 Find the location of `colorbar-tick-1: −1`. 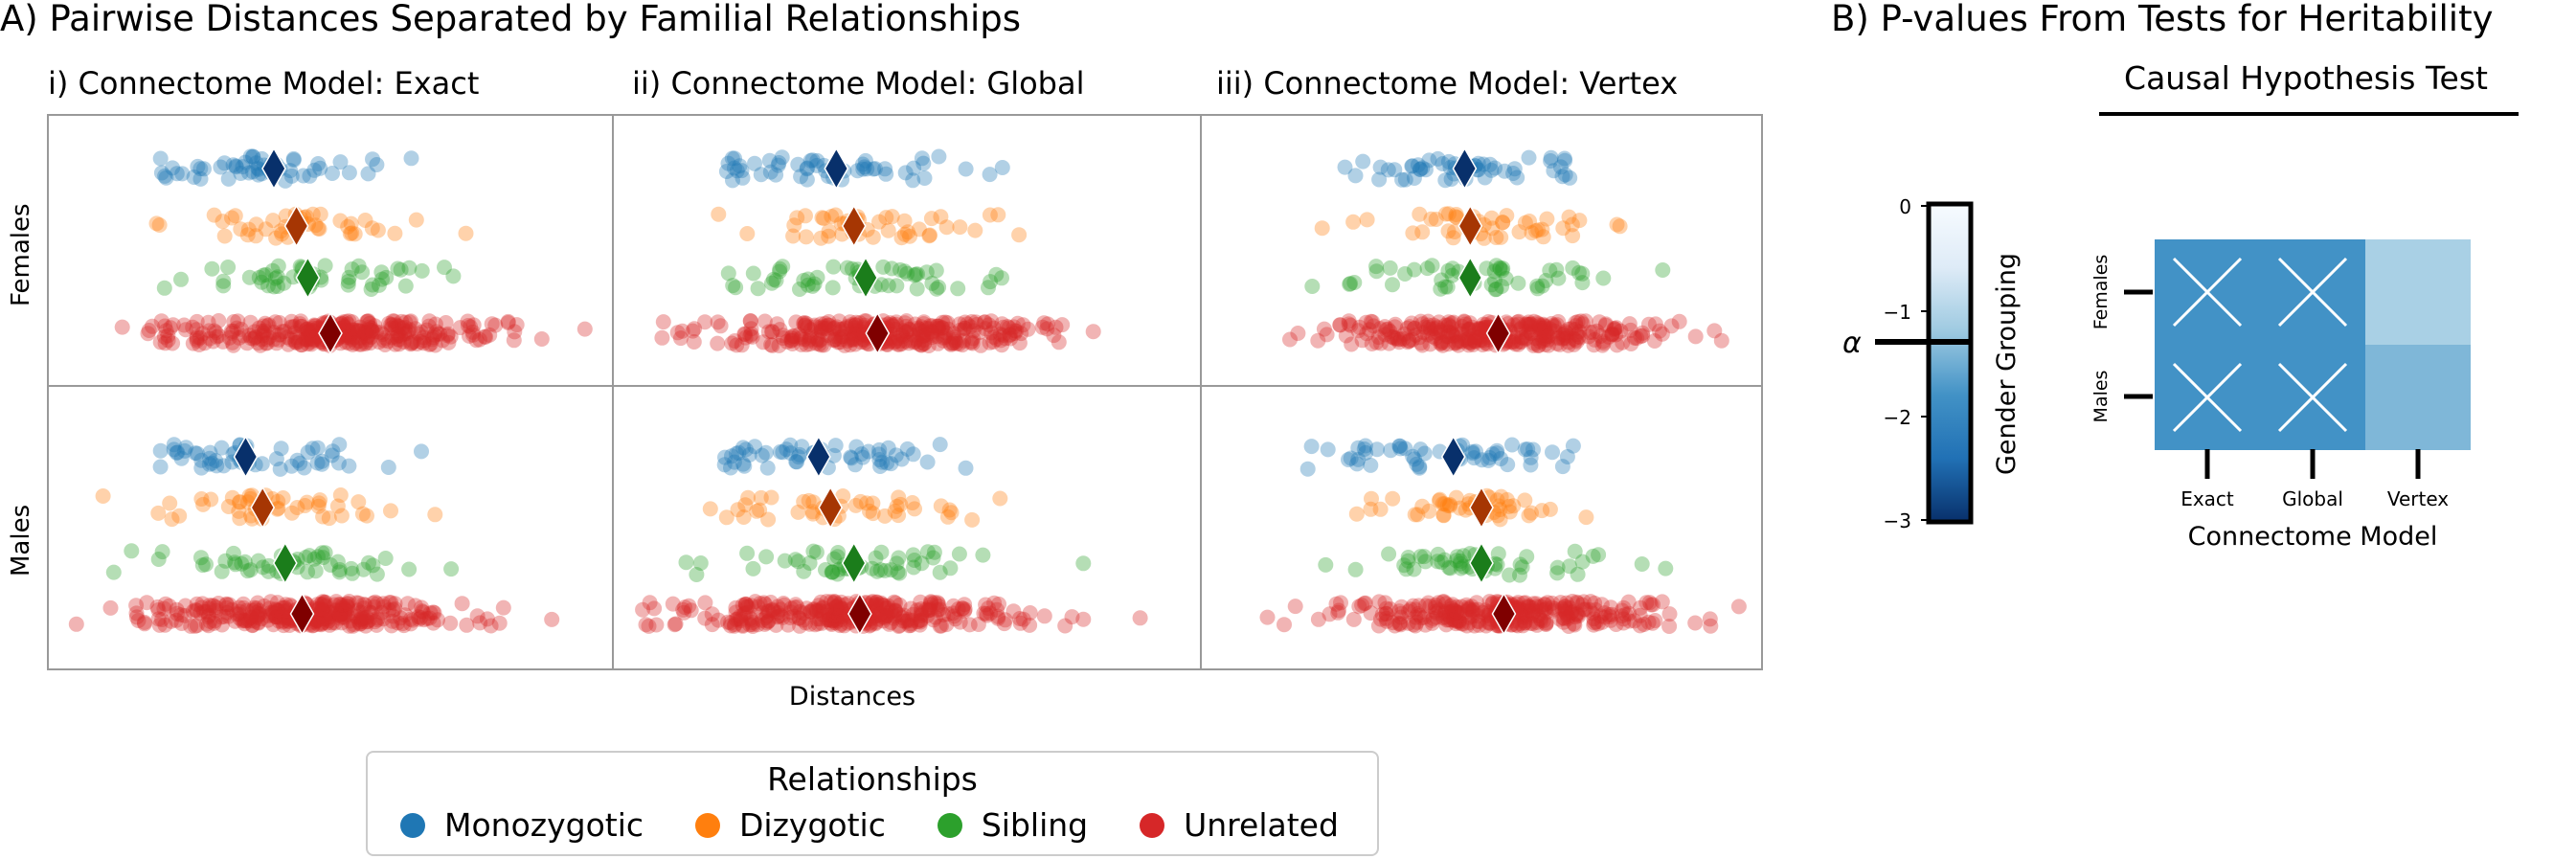

colorbar-tick-1: −1 is located at coordinates (1897, 312).